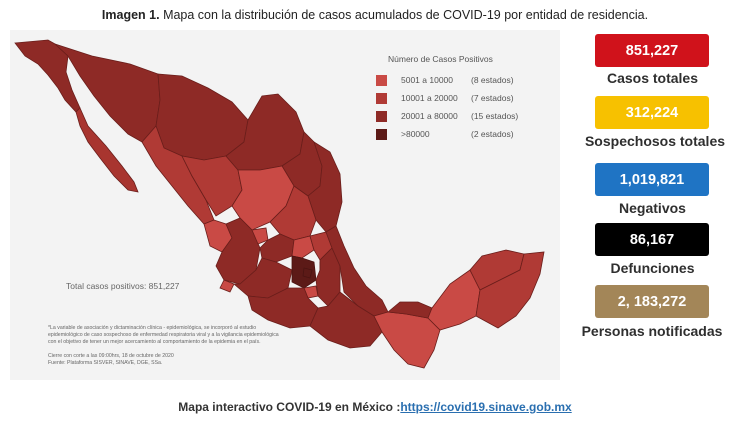  I want to click on state-queretaro, so click(303, 247).